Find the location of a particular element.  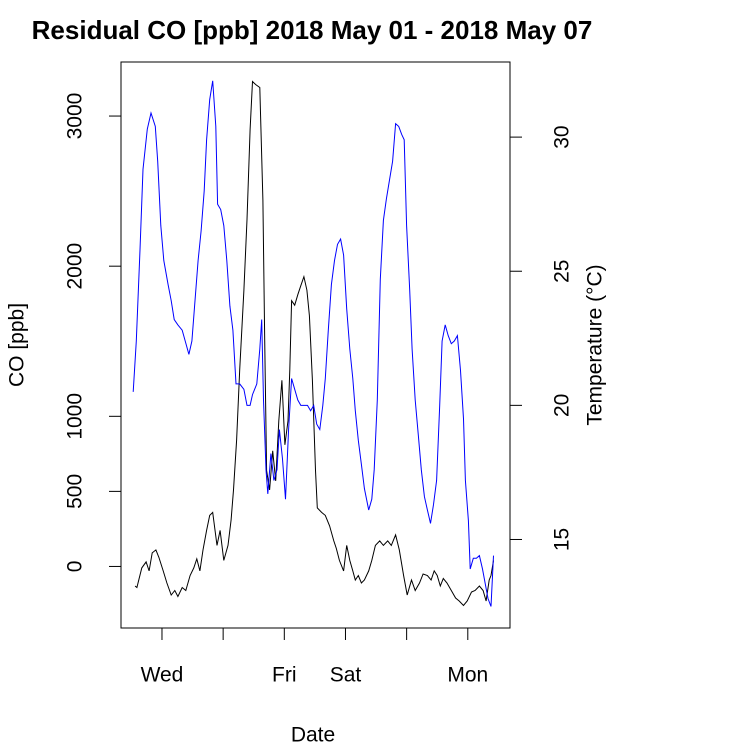

y-tick-label: 1000 is located at coordinates (75, 416).